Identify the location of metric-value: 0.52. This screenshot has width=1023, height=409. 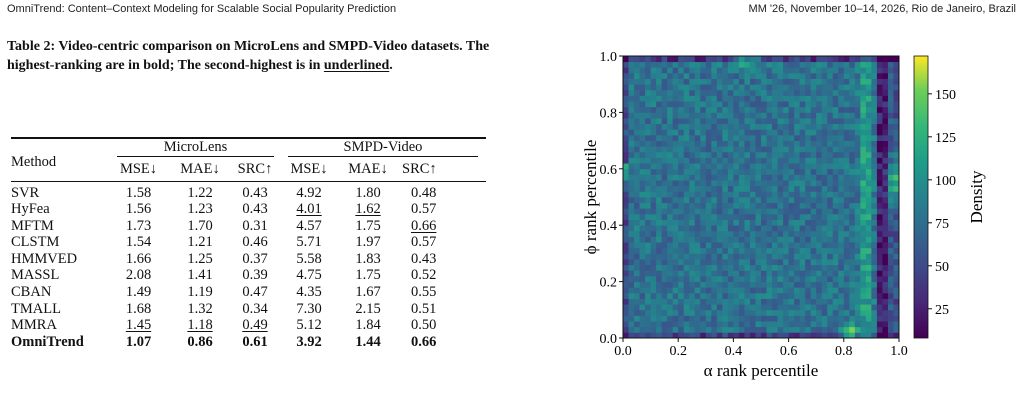
(424, 275).